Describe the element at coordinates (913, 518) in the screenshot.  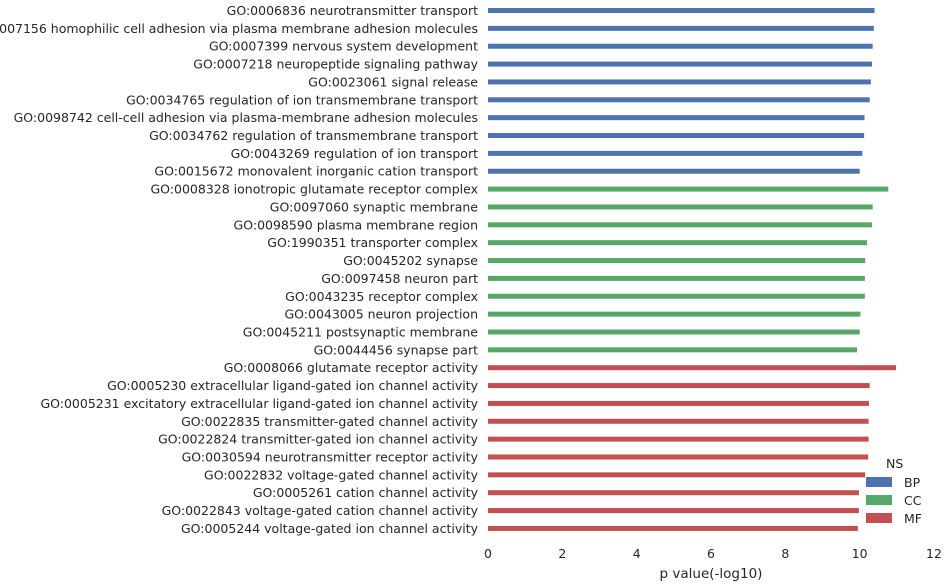
I see `legend-entry-mf: MF` at that location.